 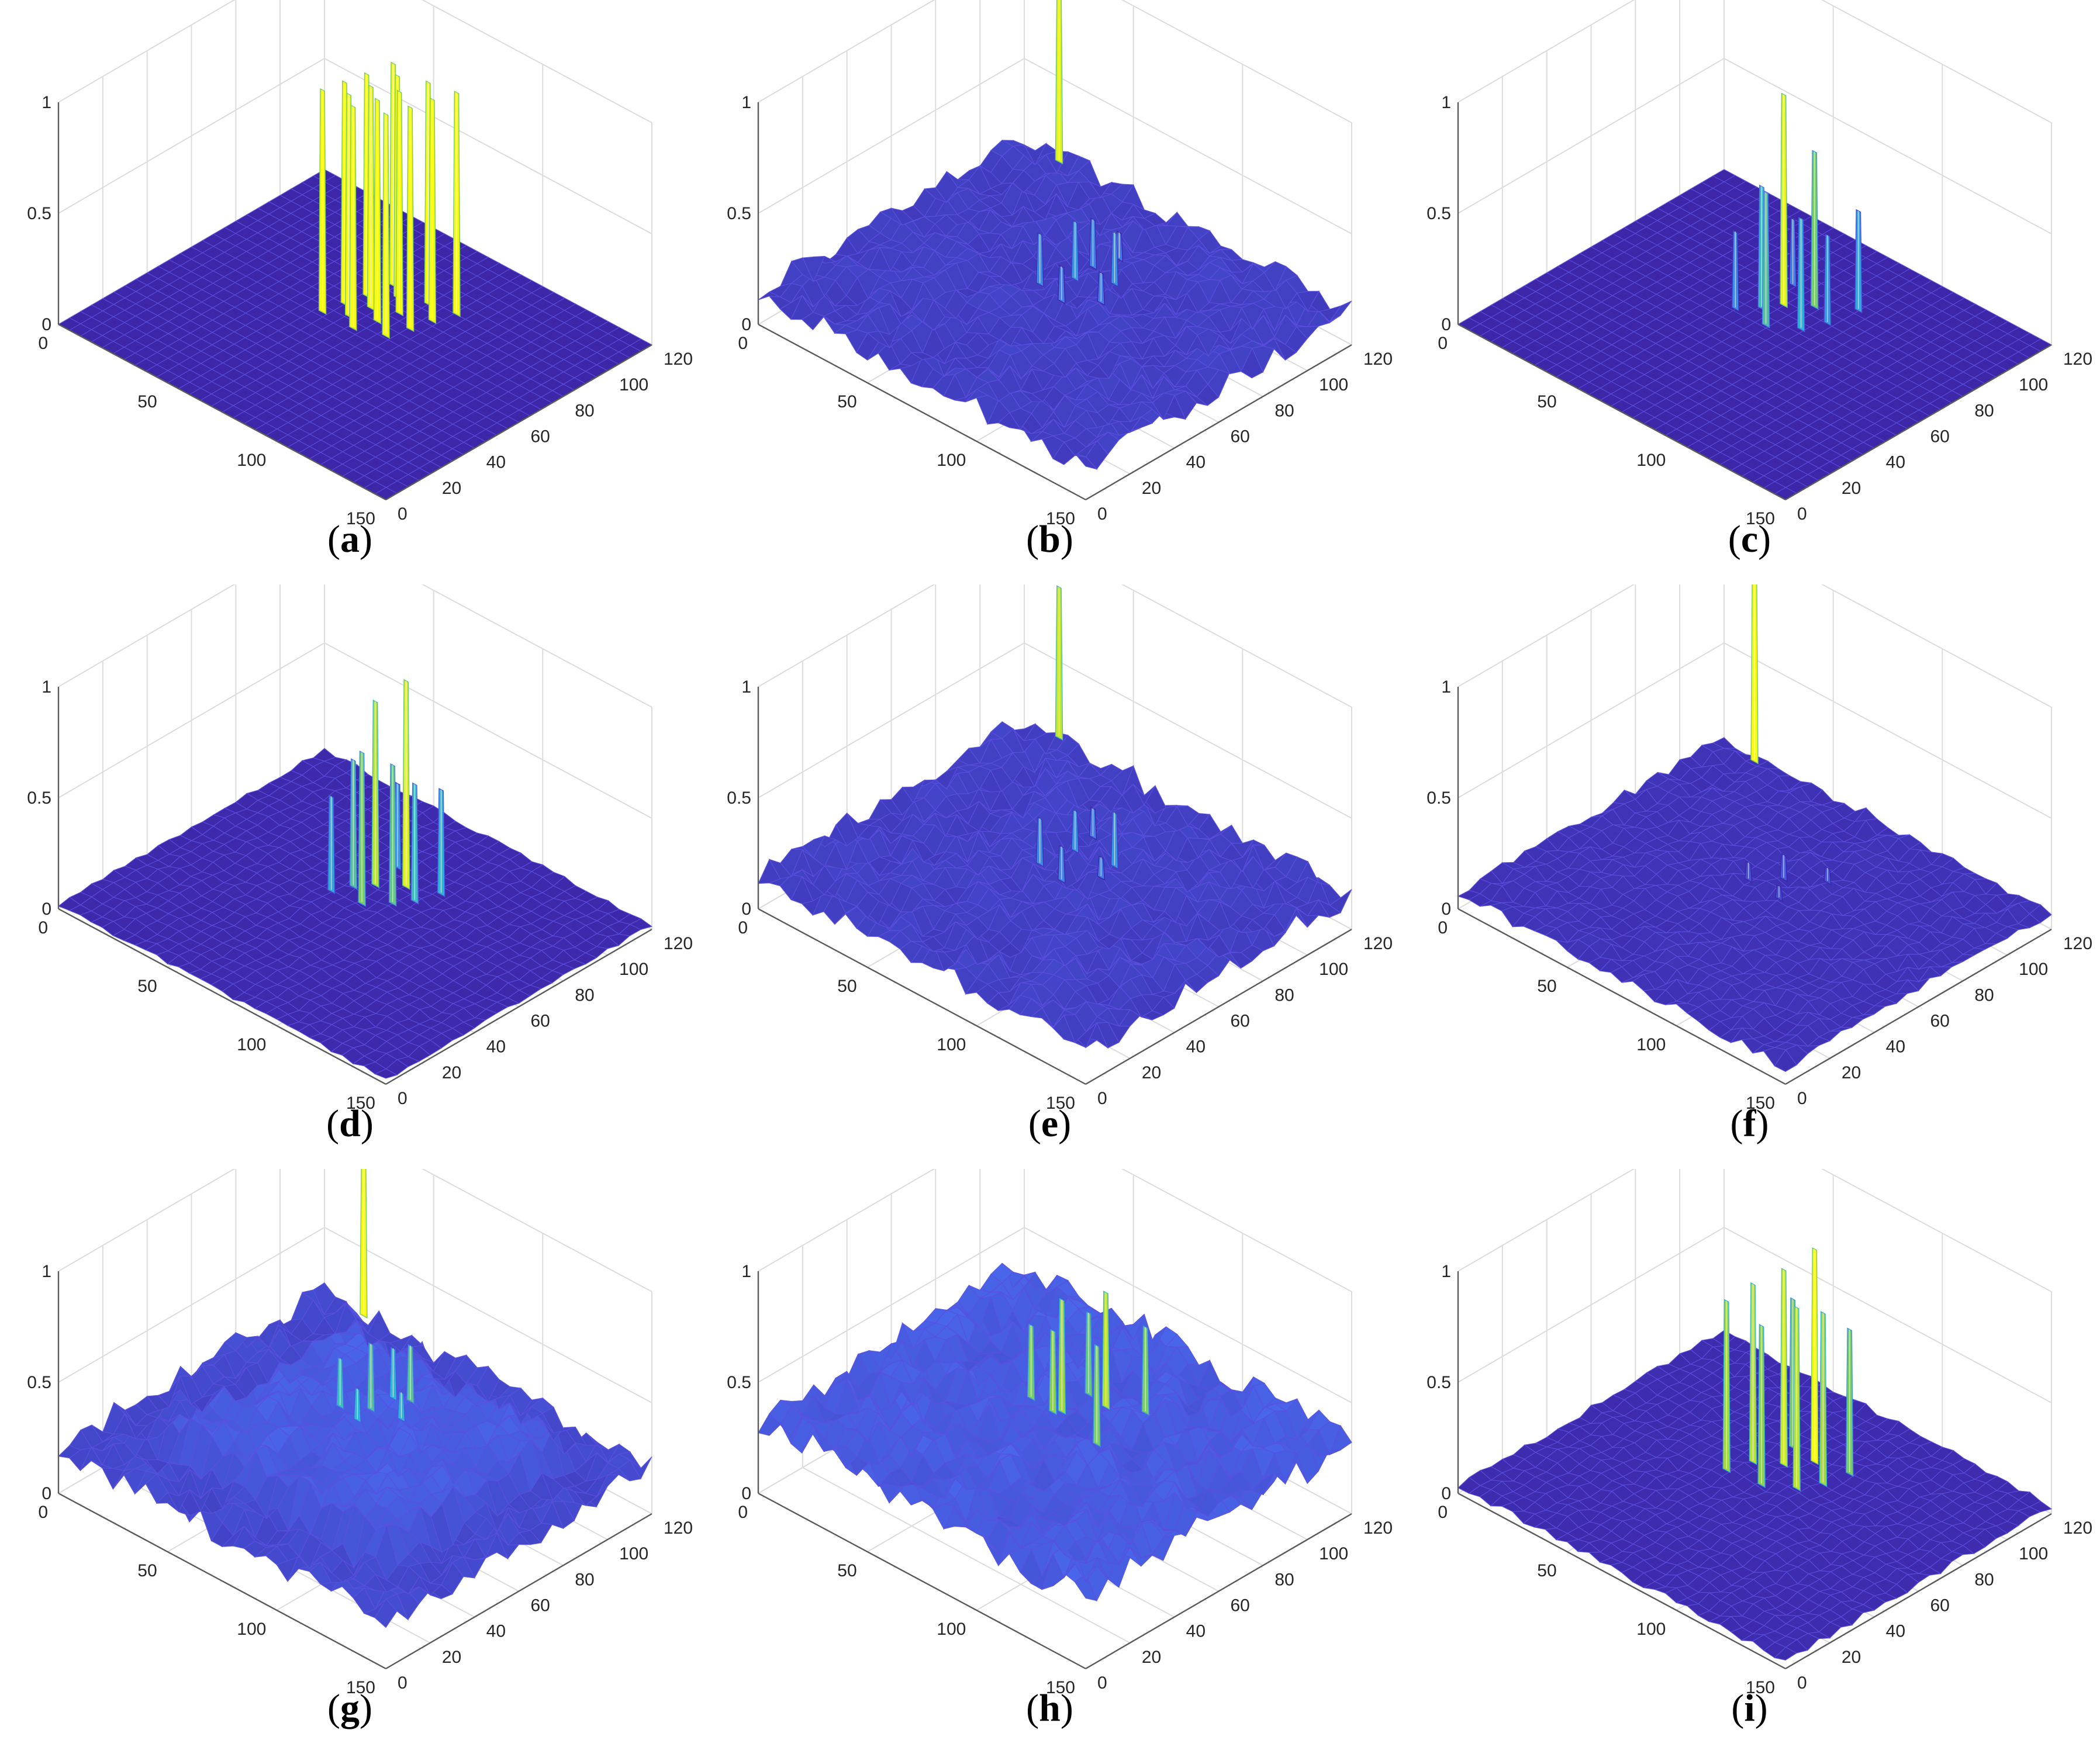 What do you see at coordinates (350, 1461) in the screenshot?
I see `panel-g: 0 0.5 1 0 50 100 150 0 20 40 60 80 100 120 (g)` at bounding box center [350, 1461].